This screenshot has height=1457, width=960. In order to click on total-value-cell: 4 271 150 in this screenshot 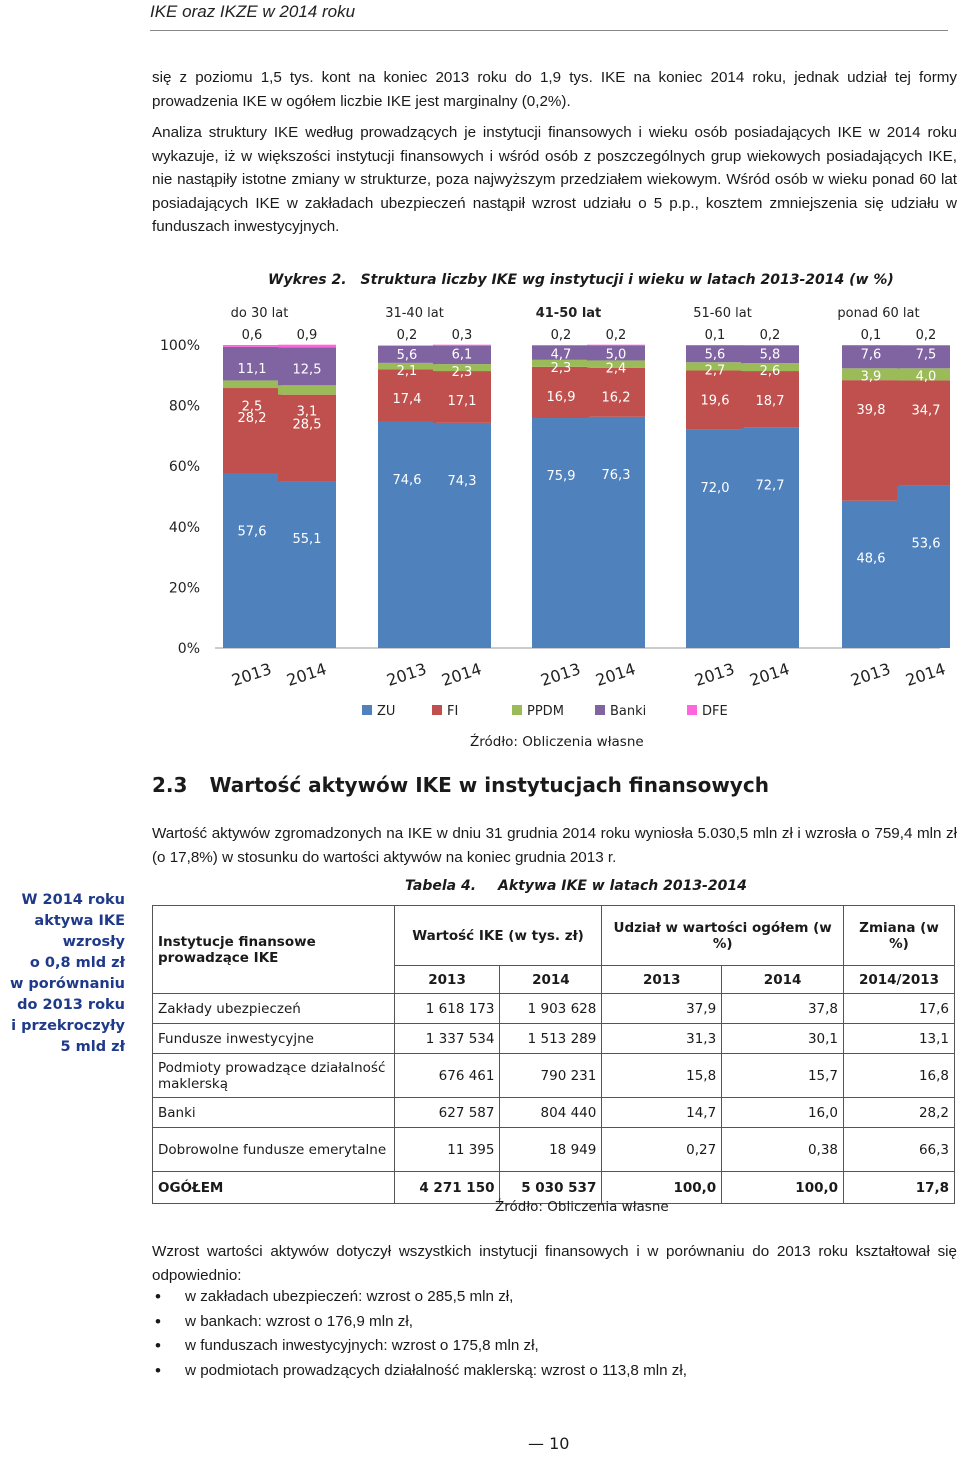, I will do `click(447, 1187)`.